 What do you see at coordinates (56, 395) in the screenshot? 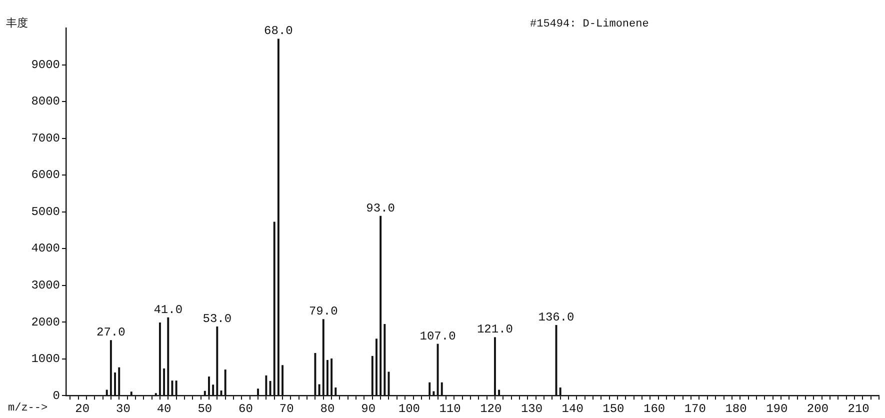
I see `y-tick-label: 0` at bounding box center [56, 395].